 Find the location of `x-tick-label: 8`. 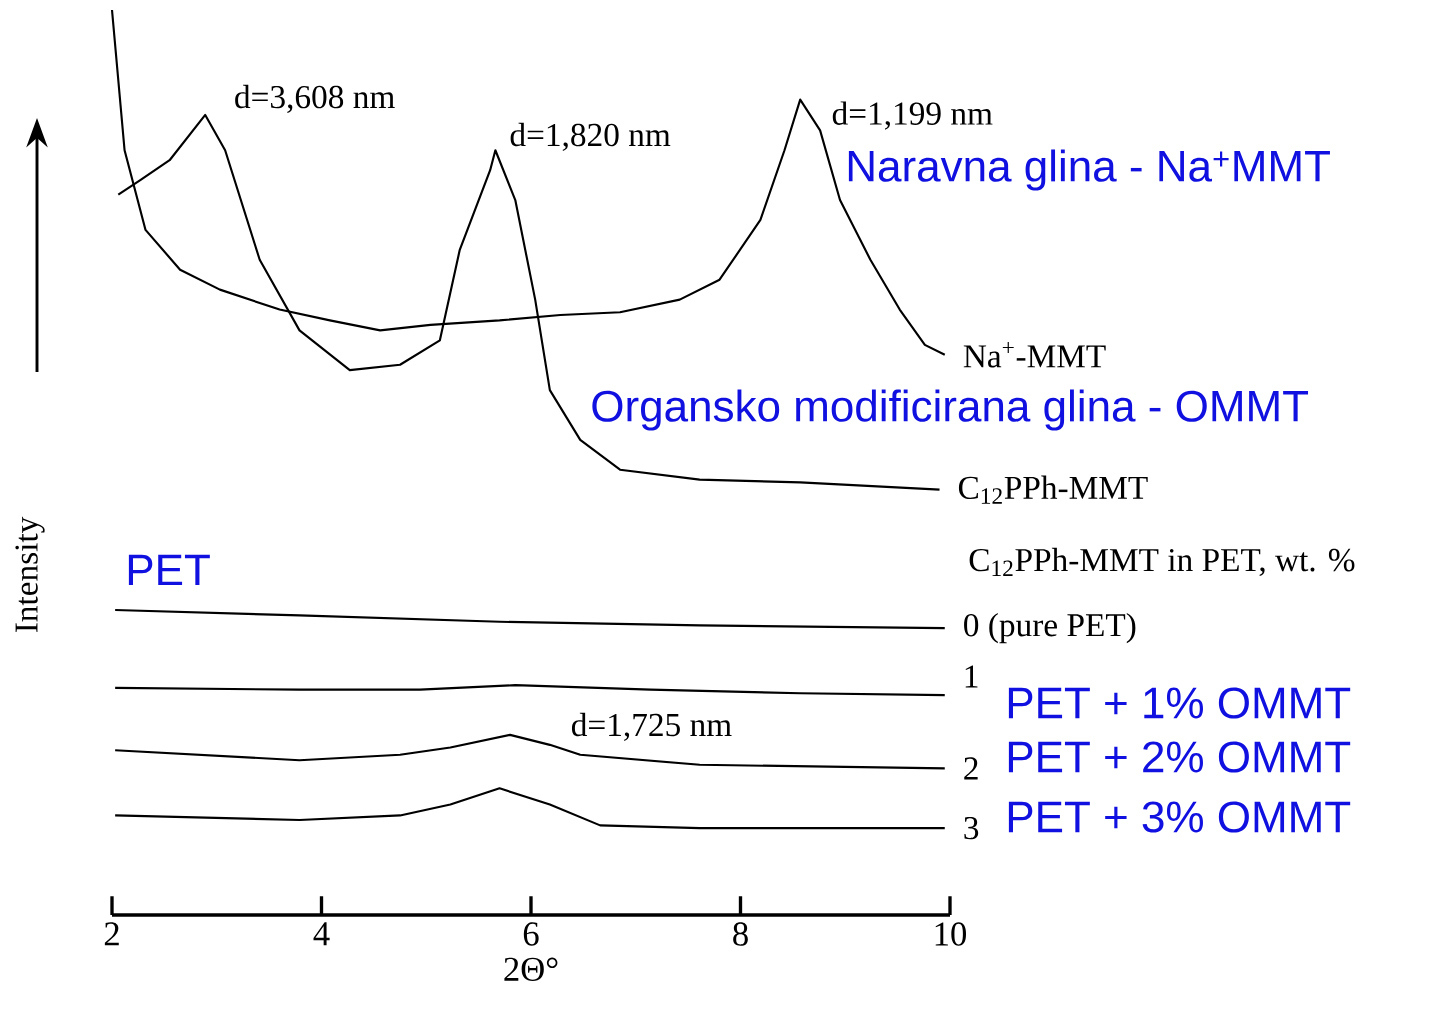

x-tick-label: 8 is located at coordinates (740, 934).